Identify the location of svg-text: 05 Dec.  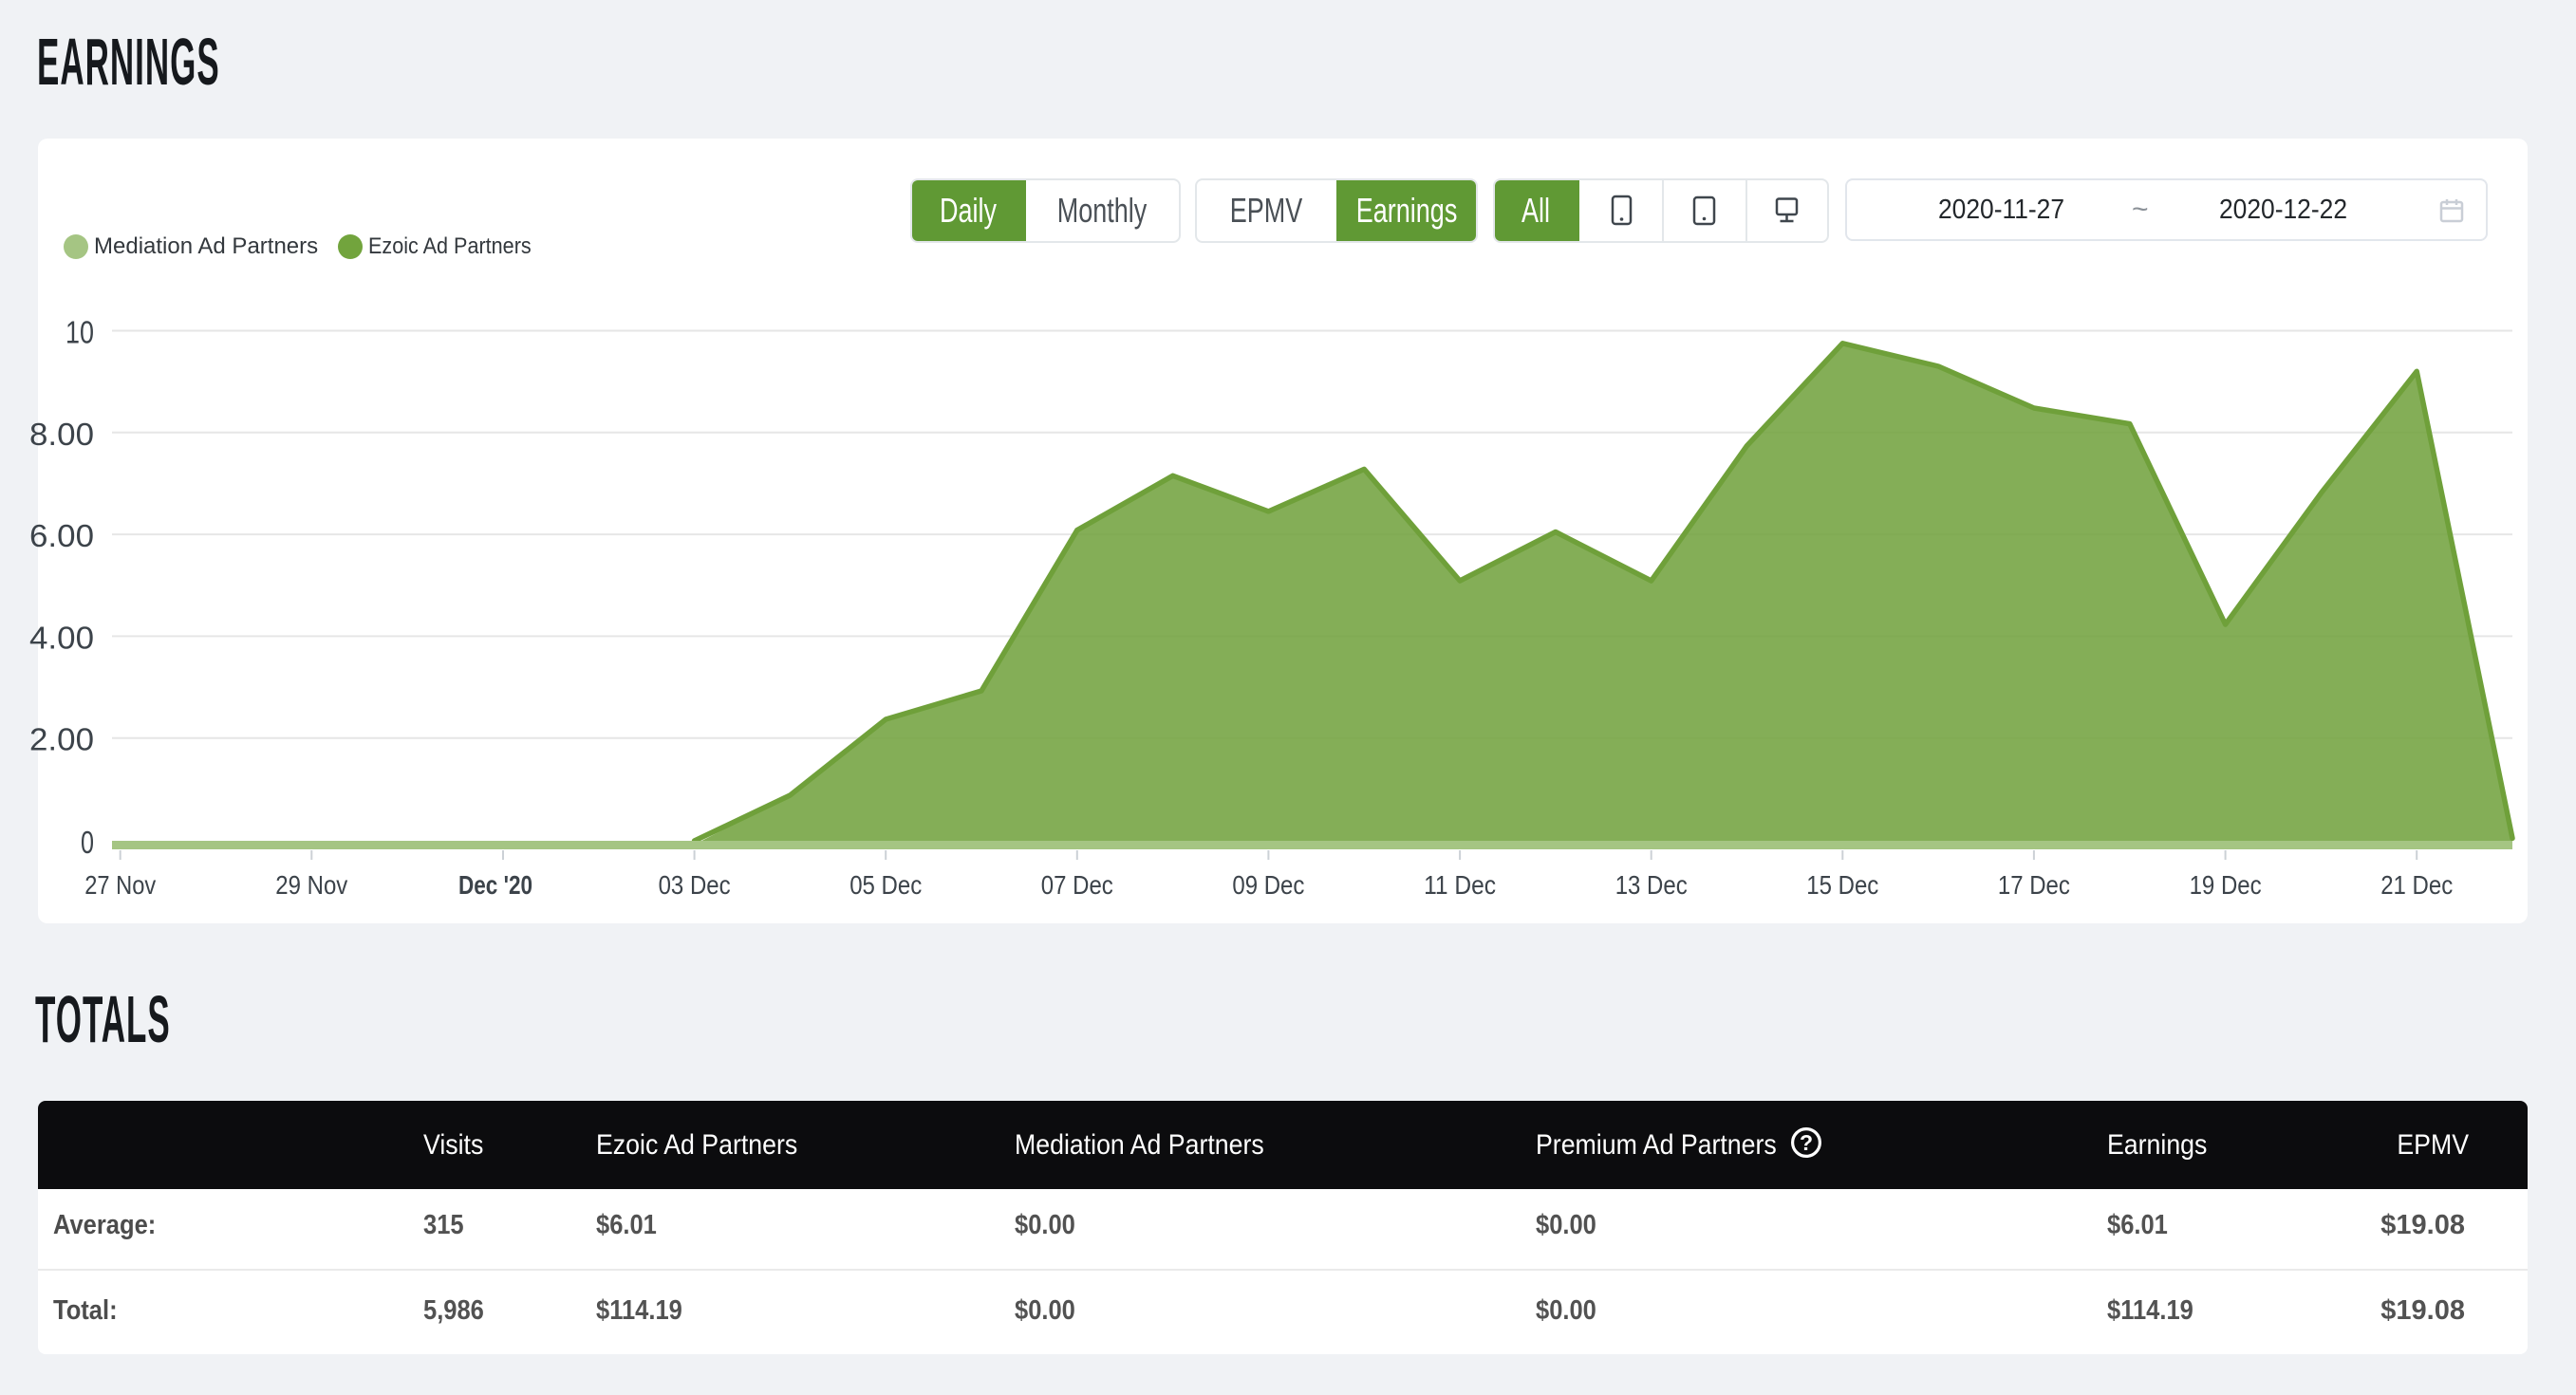
(885, 885).